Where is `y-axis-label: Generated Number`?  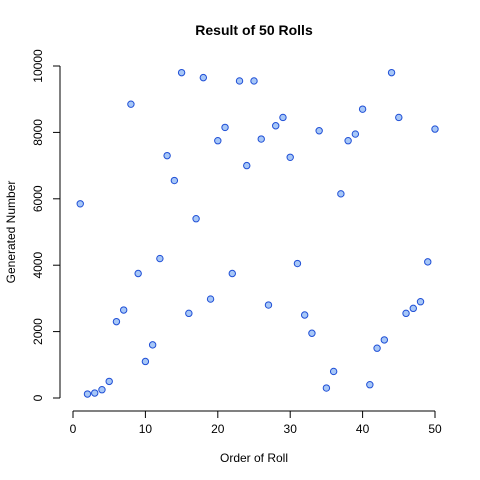
y-axis-label: Generated Number is located at coordinates (11, 232).